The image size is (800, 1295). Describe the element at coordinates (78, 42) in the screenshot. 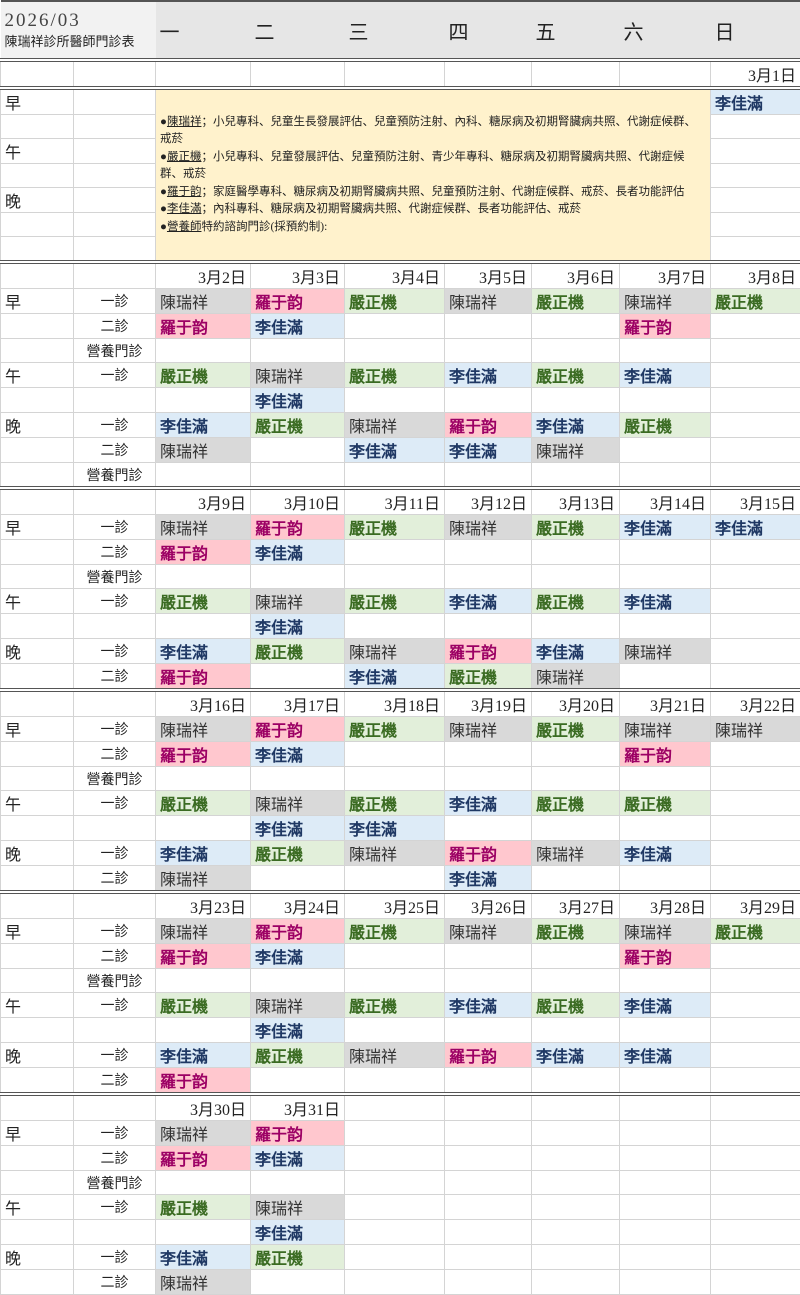

I see `schedule-title: 陳瑞祥診所醫師門診表` at that location.